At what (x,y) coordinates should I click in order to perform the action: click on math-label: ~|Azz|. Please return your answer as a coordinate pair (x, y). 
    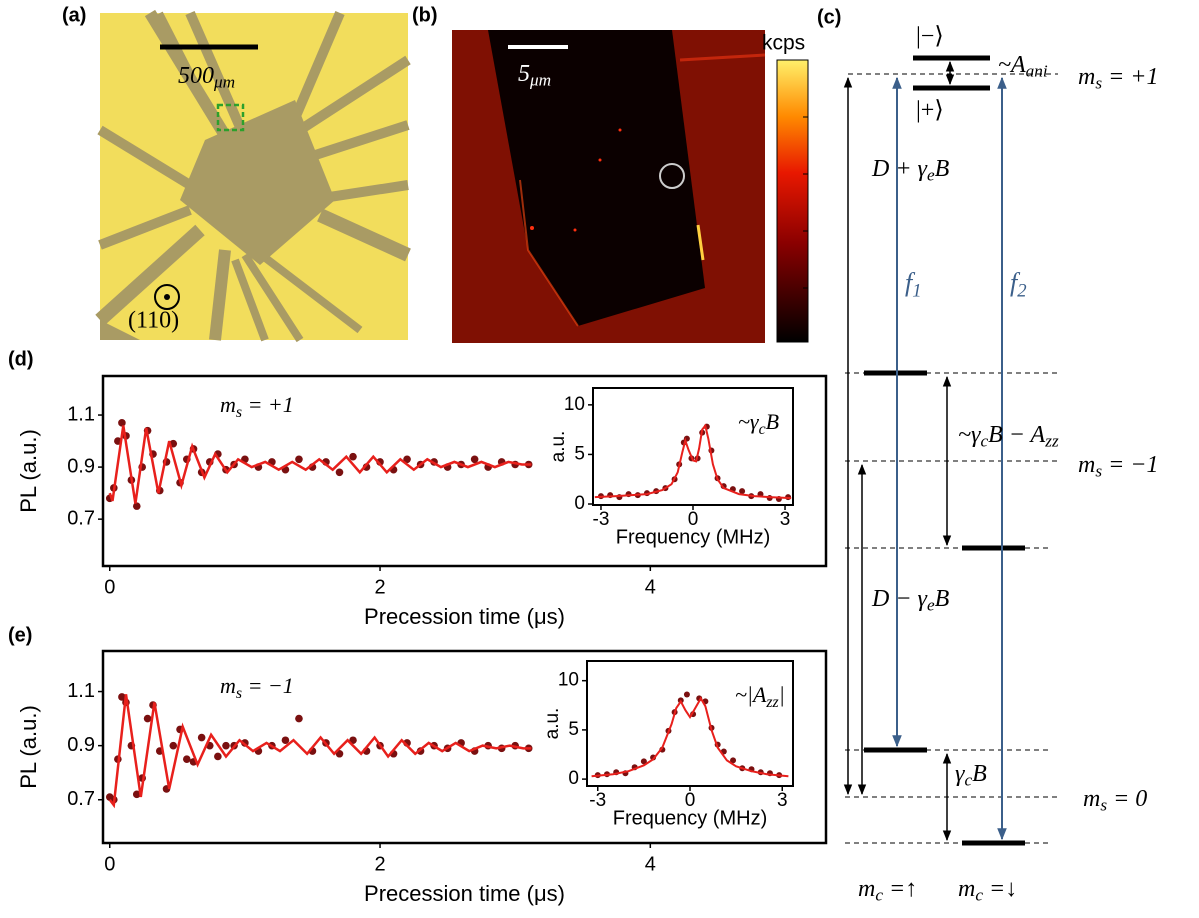
    Looking at the image, I should click on (760, 696).